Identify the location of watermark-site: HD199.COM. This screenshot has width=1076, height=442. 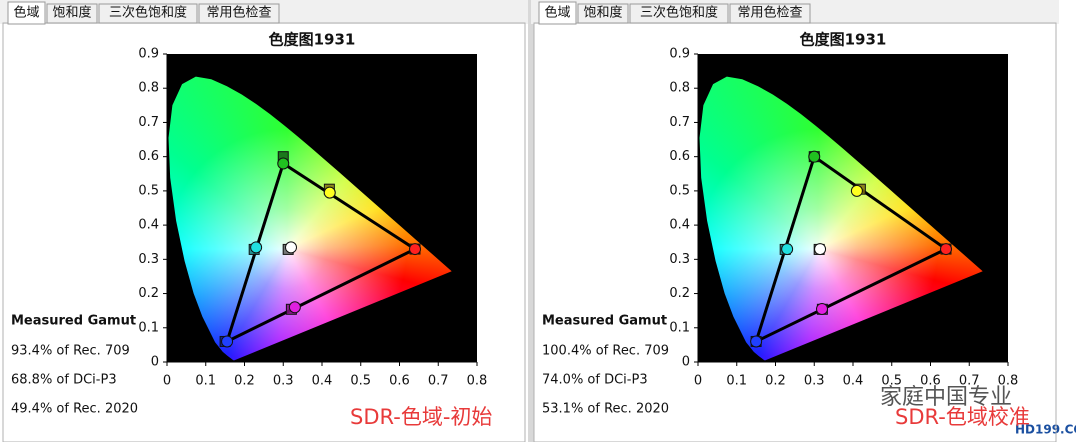
(1045, 430).